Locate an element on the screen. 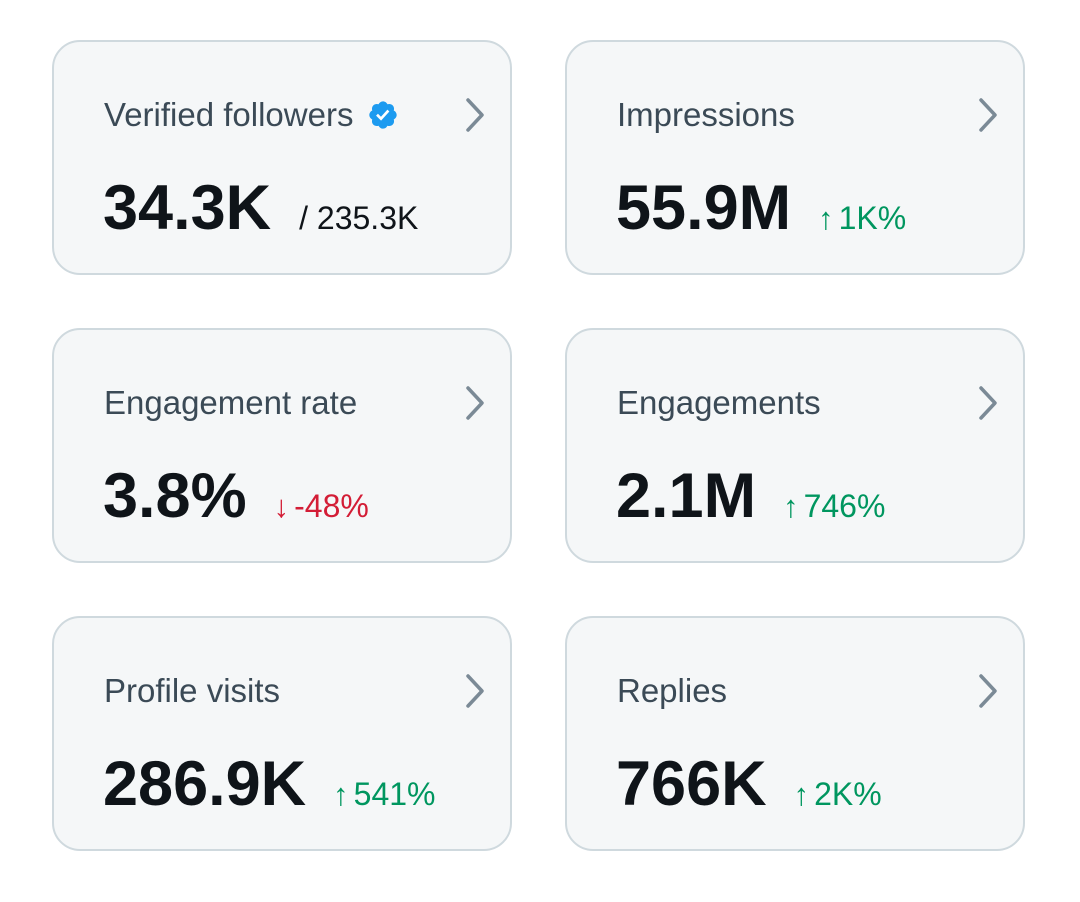 The height and width of the screenshot is (902, 1080). metric-value: 766K is located at coordinates (691, 784).